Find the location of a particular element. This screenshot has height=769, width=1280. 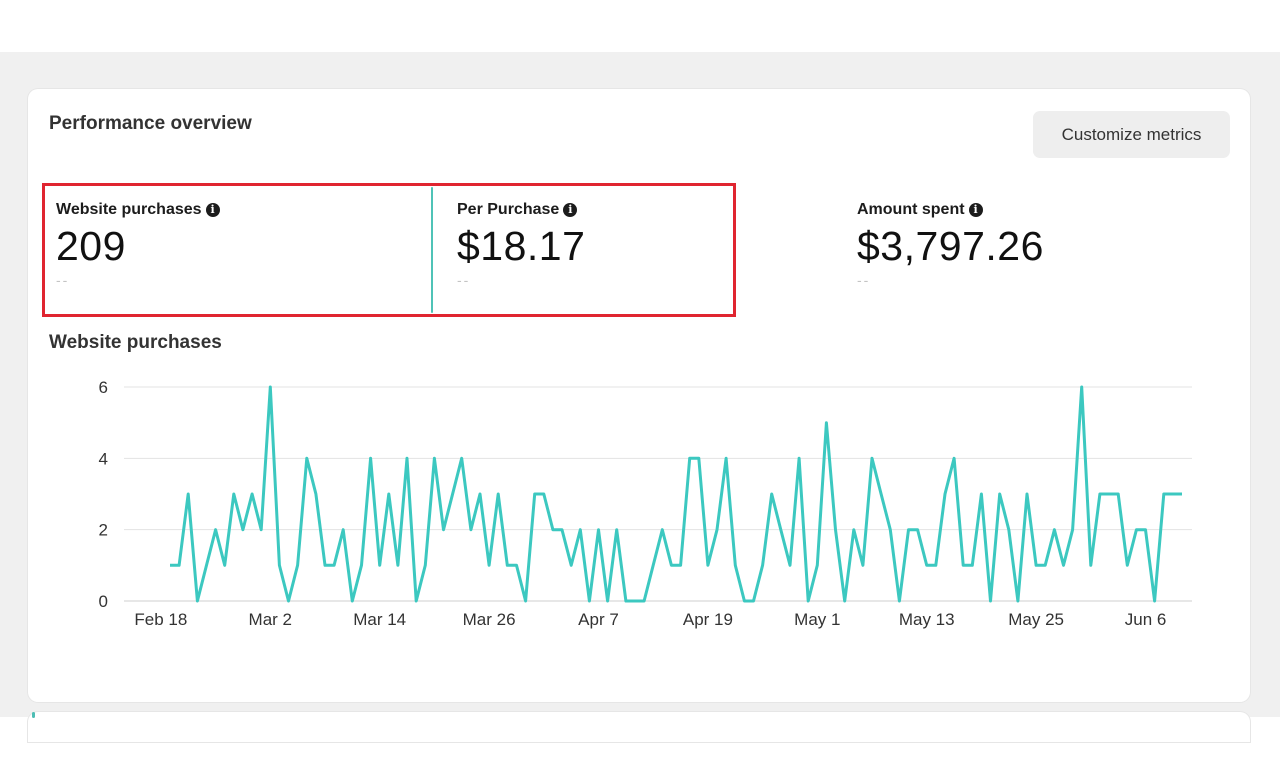

customize-metrics-button: Customize metrics is located at coordinates (1131, 134).